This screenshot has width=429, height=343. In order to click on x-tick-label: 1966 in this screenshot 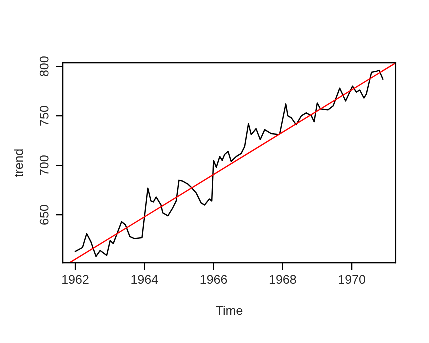, I will do `click(214, 279)`.